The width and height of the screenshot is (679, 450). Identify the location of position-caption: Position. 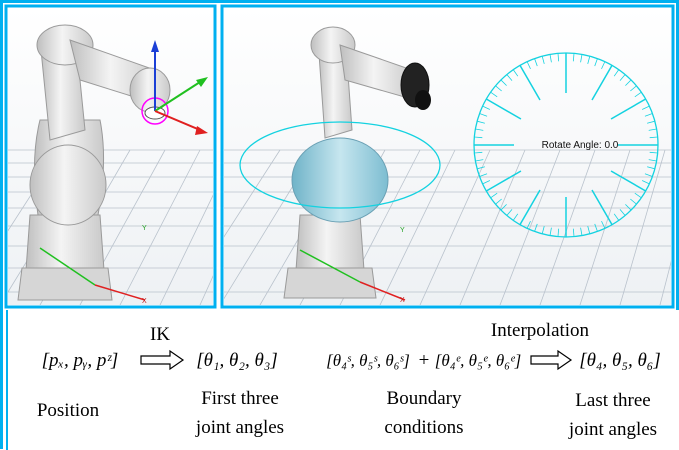
(68, 410).